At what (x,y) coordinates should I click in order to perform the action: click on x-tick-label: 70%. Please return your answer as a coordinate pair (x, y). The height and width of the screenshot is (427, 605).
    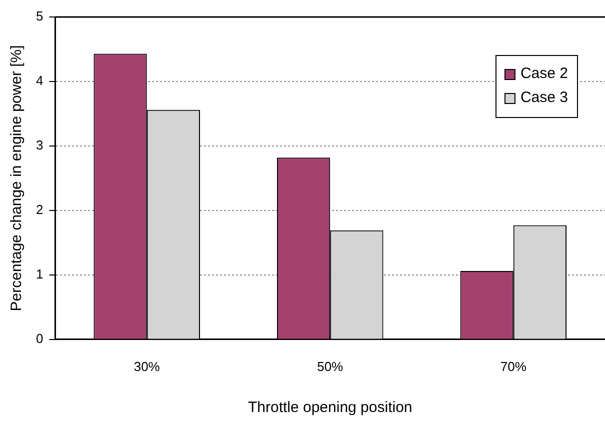
    Looking at the image, I should click on (513, 366).